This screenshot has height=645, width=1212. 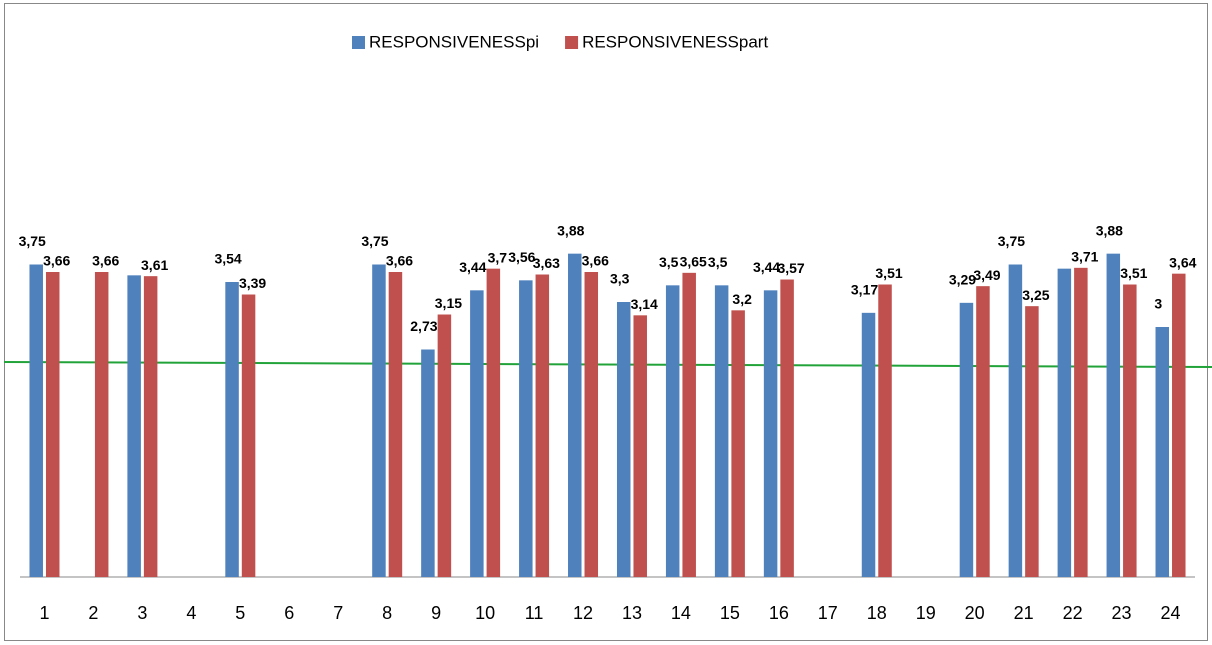 What do you see at coordinates (632, 613) in the screenshot?
I see `x-tick-label: 13` at bounding box center [632, 613].